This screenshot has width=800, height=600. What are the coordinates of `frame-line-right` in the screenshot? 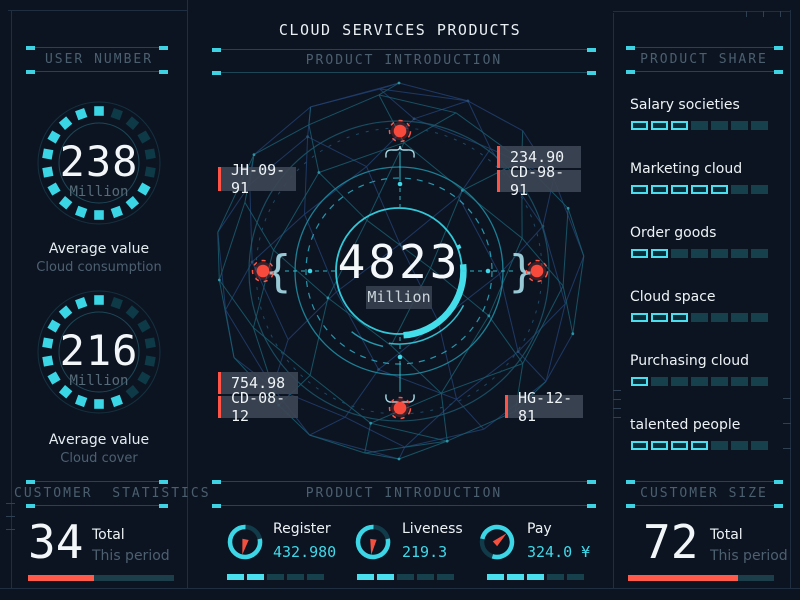 It's located at (790, 299).